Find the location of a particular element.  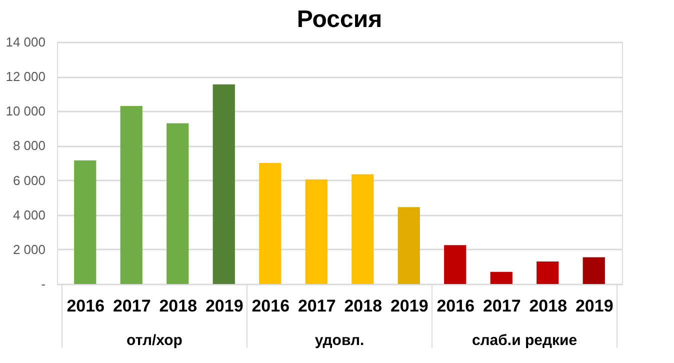

y-tick-label: 8 000 is located at coordinates (29, 146).